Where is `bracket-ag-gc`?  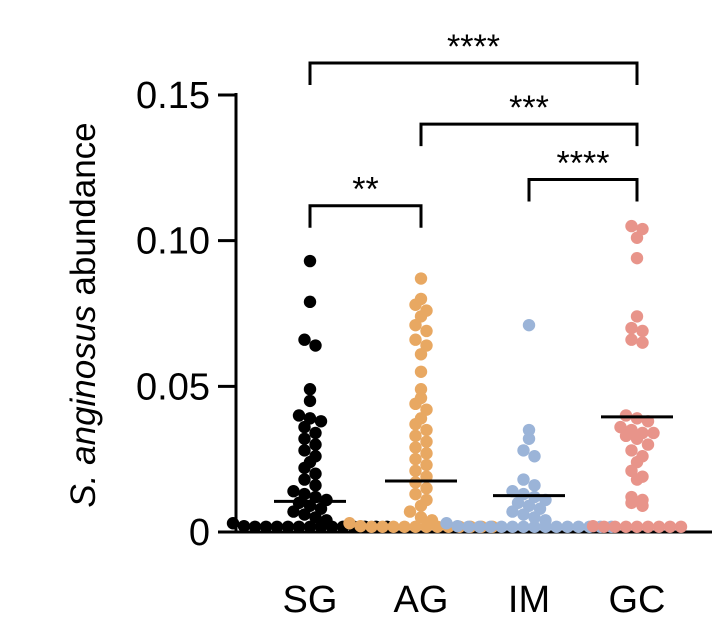 bracket-ag-gc is located at coordinates (529, 134).